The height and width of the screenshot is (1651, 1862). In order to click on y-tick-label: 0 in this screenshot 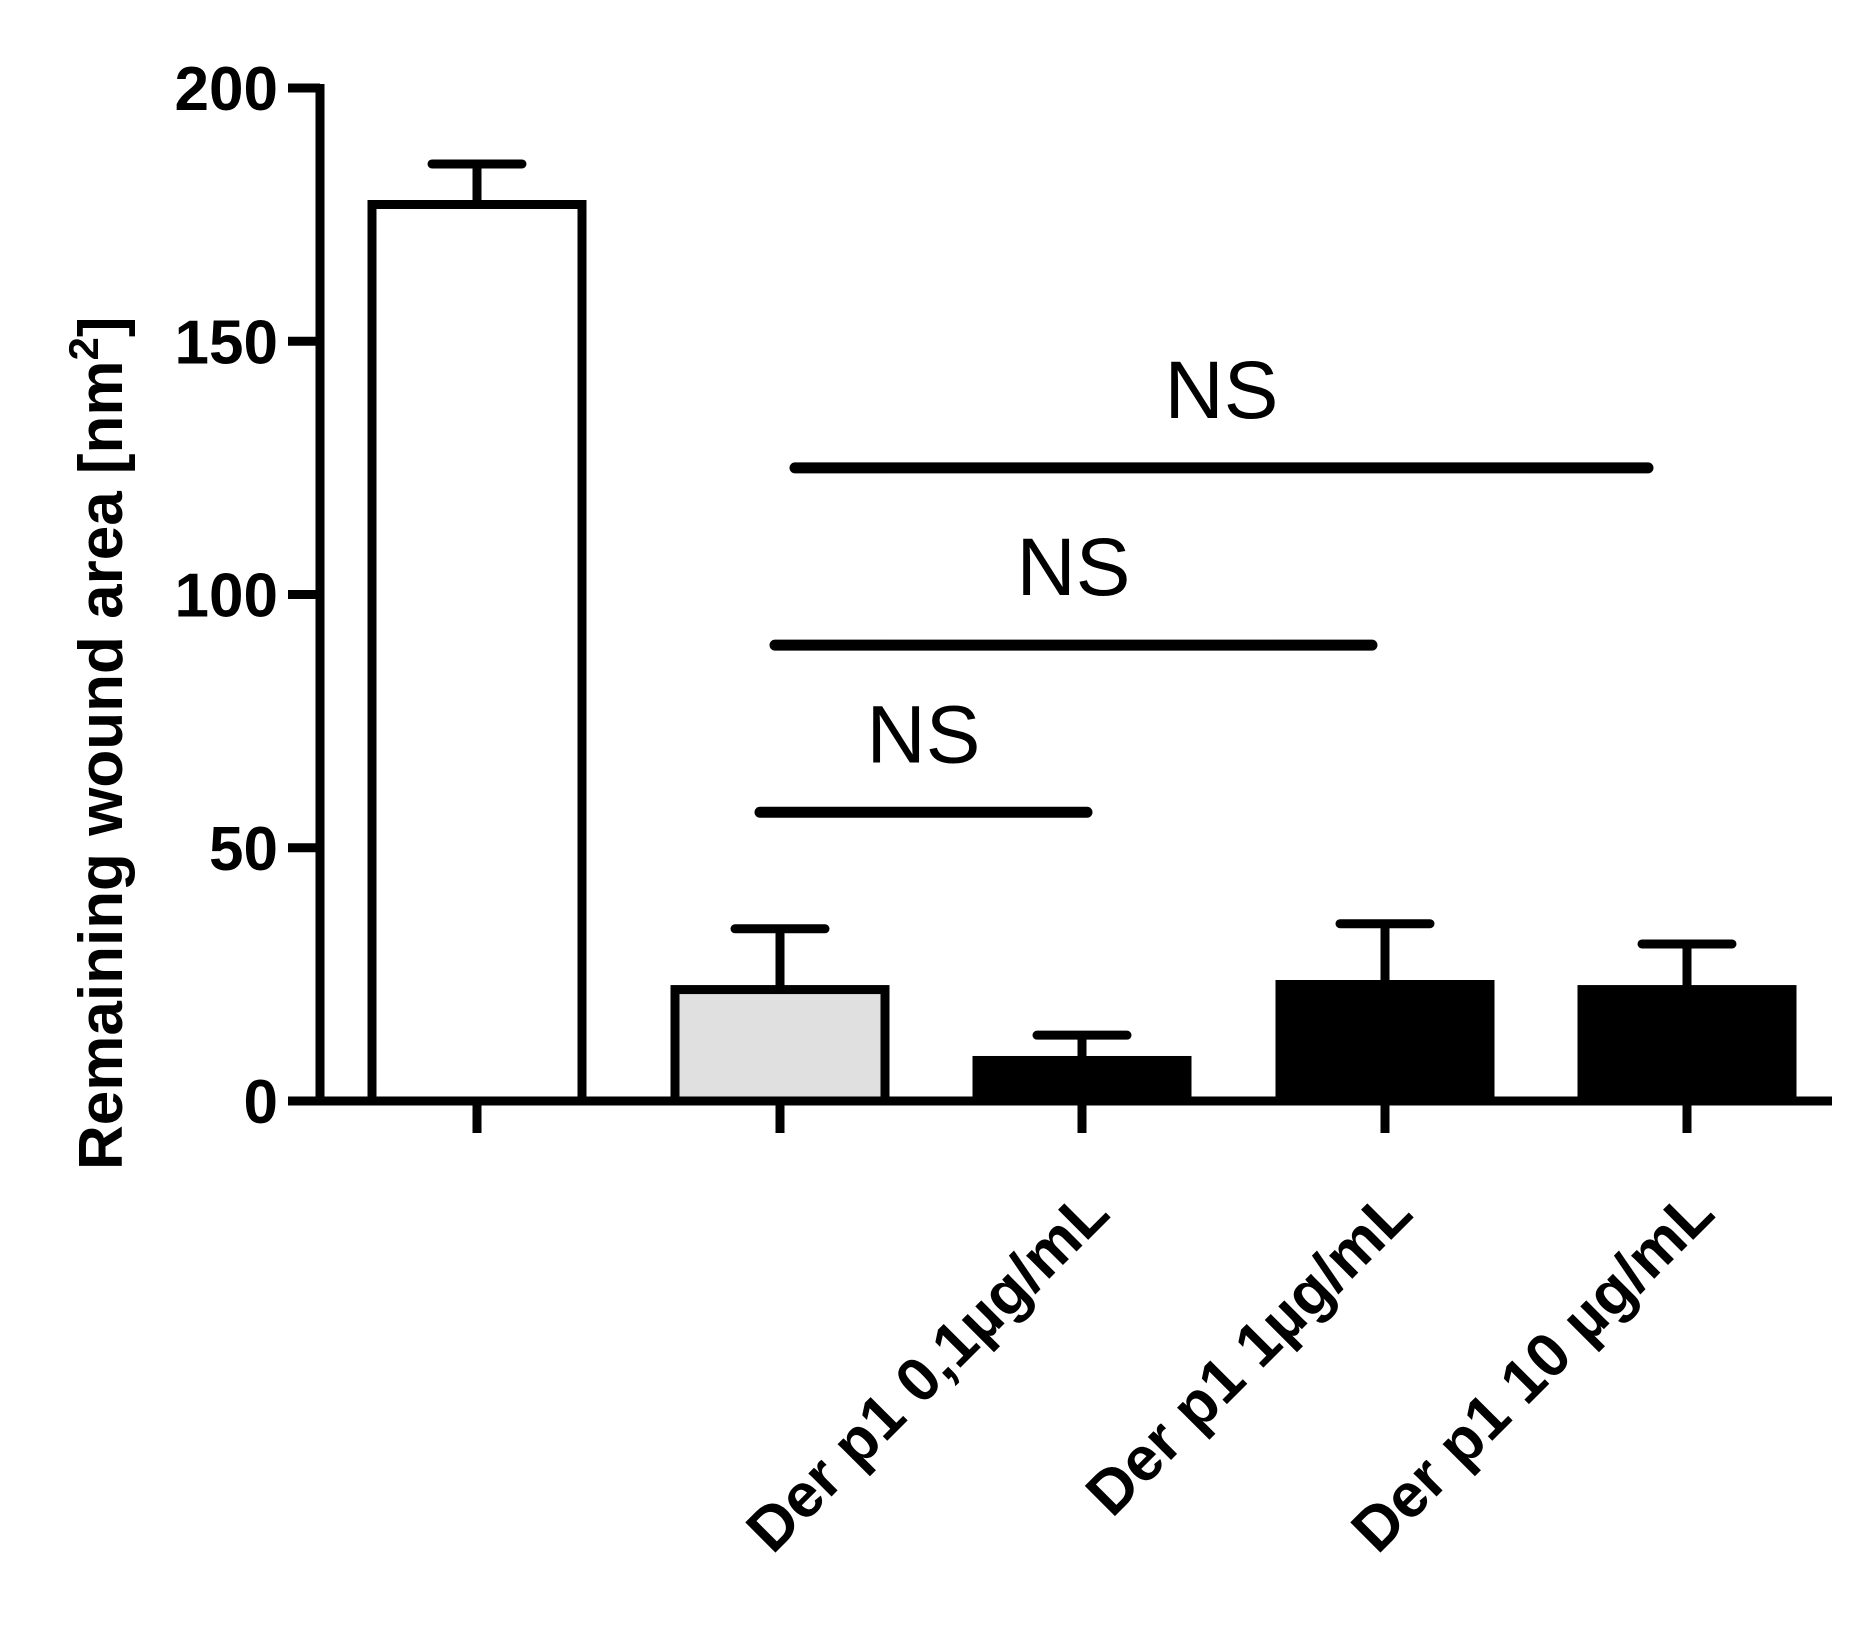, I will do `click(261, 1102)`.